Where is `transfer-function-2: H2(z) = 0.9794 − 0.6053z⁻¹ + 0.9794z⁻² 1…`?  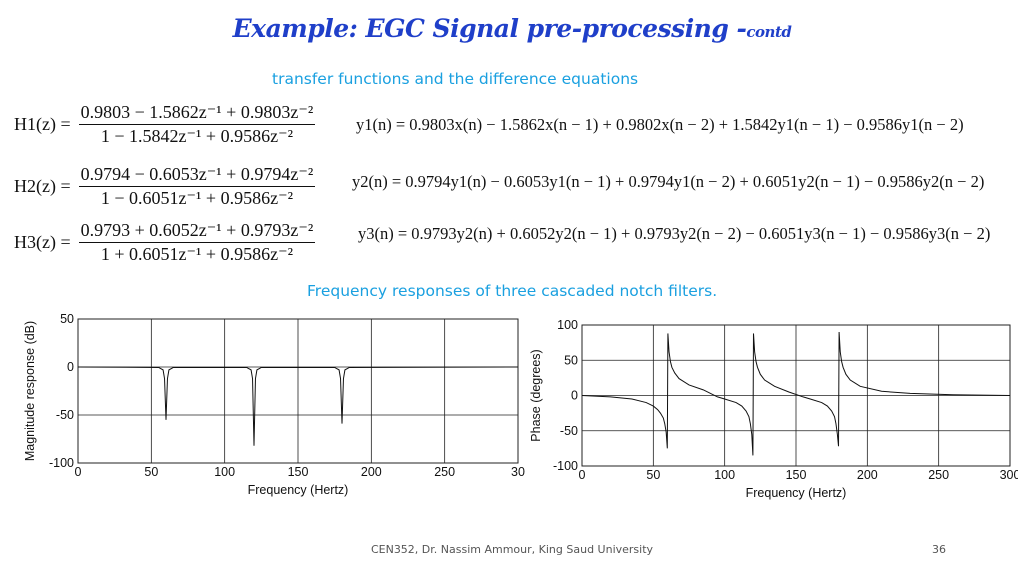
transfer-function-2: H2(z) = 0.9794 − 0.6053z⁻¹ + 0.9794z⁻² 1… is located at coordinates (165, 186).